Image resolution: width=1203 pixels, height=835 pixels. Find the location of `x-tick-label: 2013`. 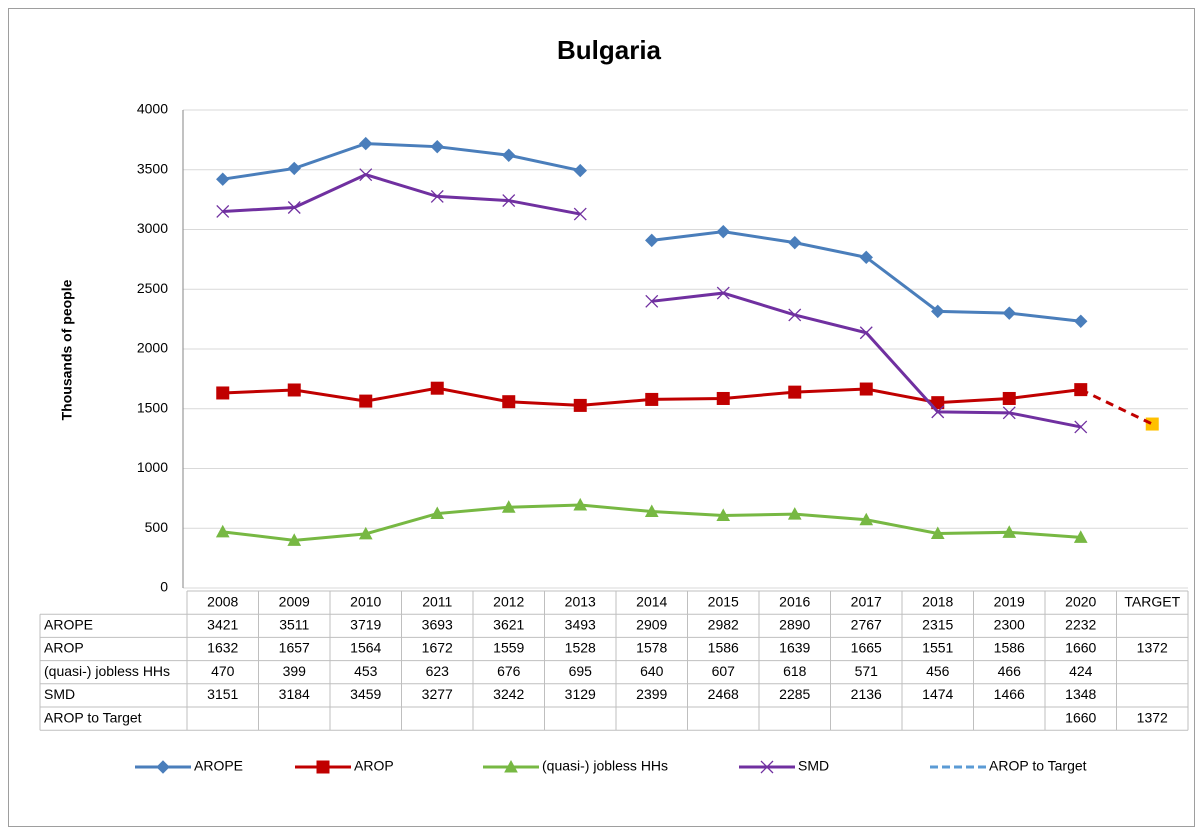

x-tick-label: 2013 is located at coordinates (580, 601).